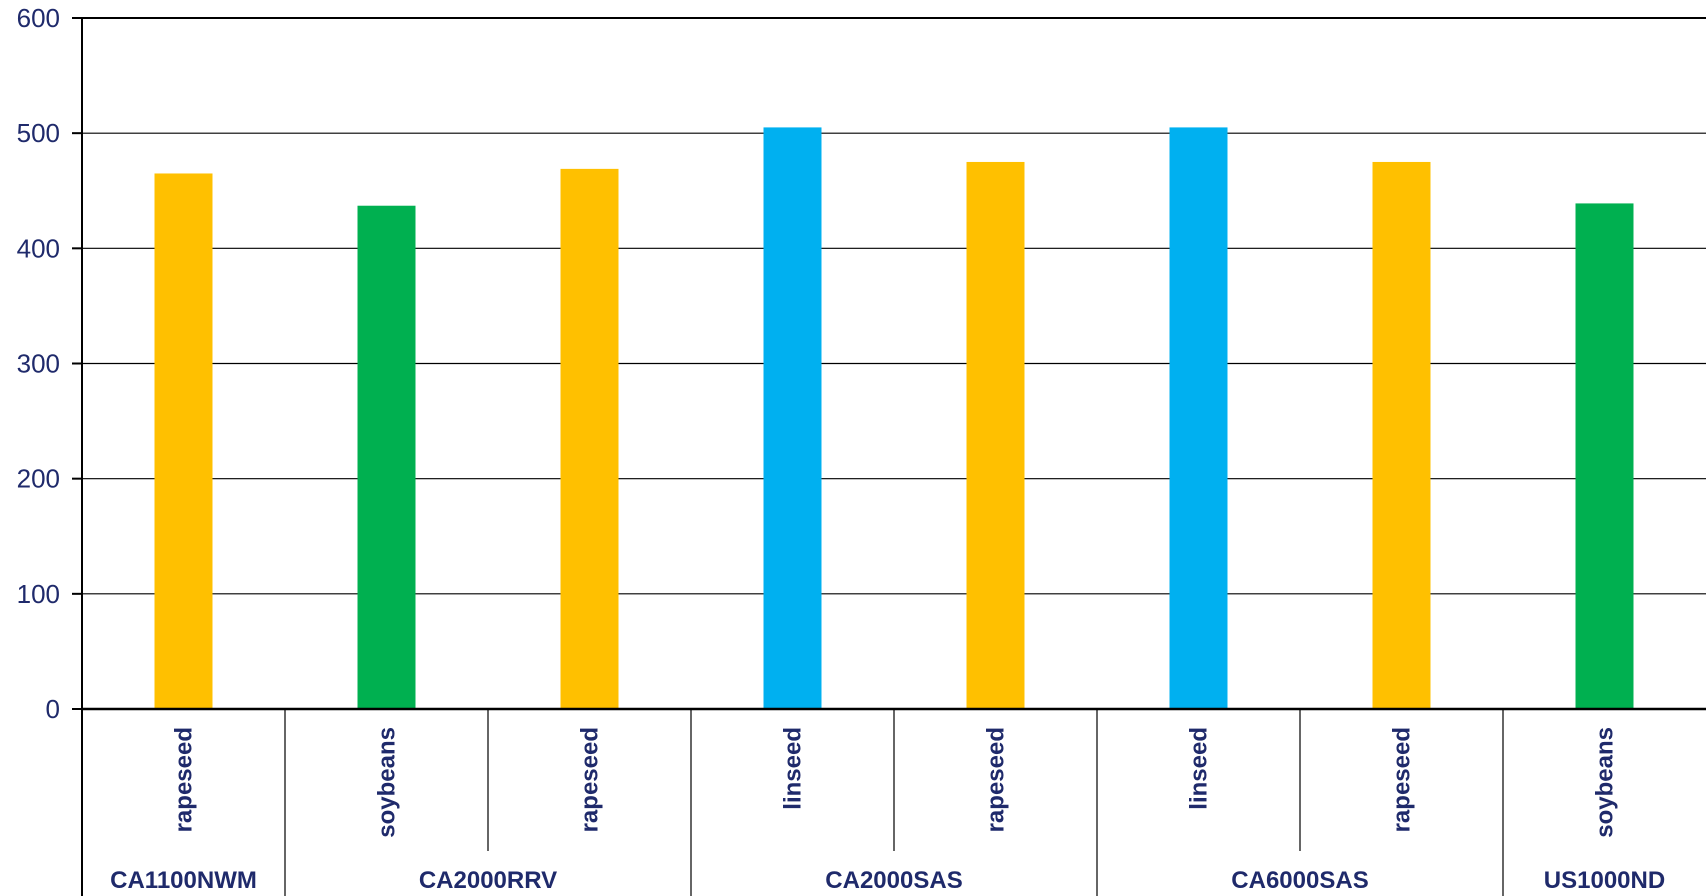 The width and height of the screenshot is (1706, 896). I want to click on y-tick-label: 0, so click(53, 709).